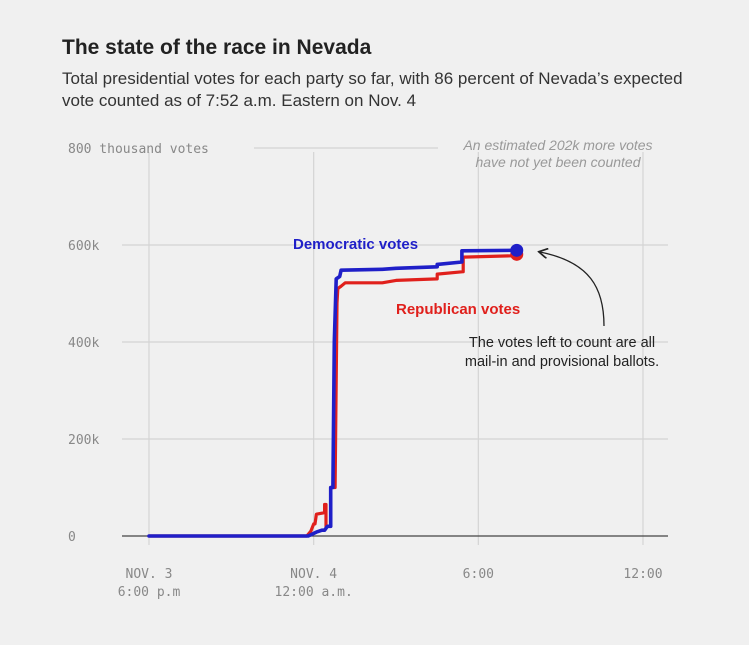 This screenshot has width=749, height=645. I want to click on x-tick-label: 12:00, so click(642, 574).